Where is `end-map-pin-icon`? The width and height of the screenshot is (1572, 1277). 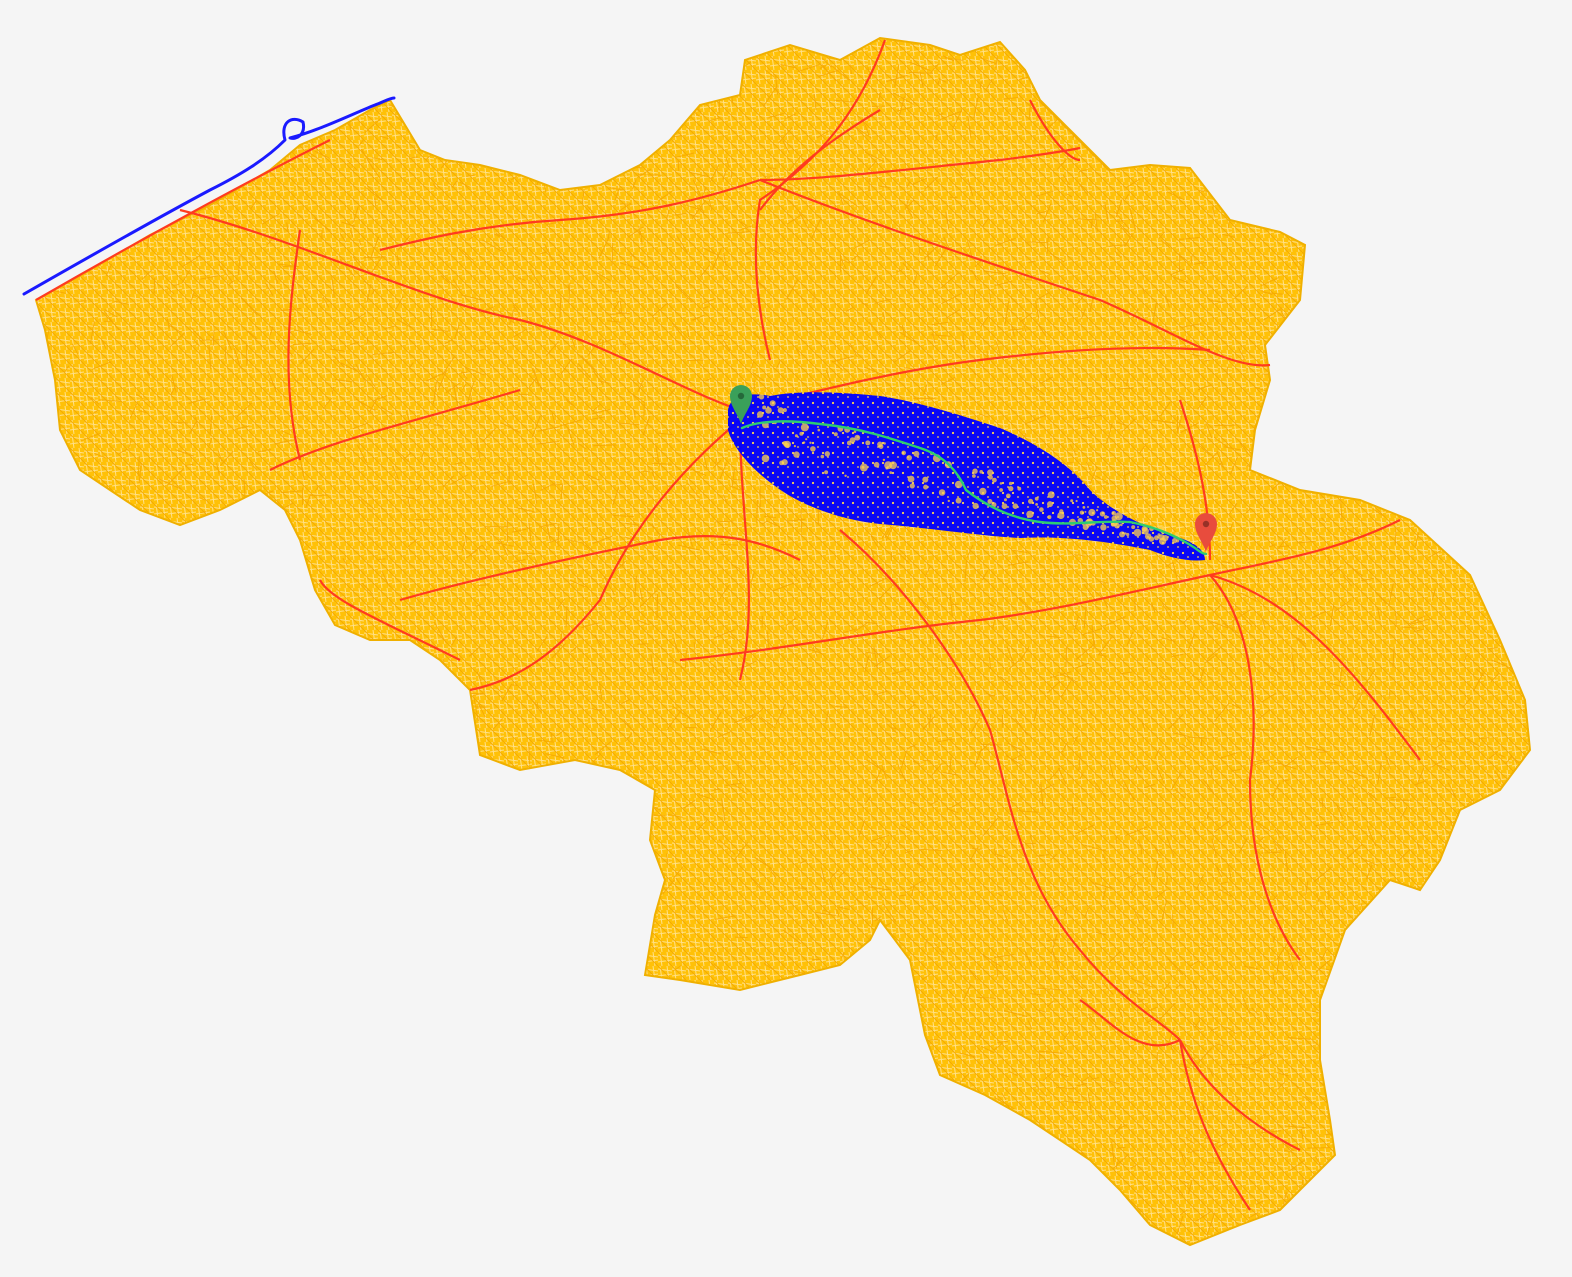 end-map-pin-icon is located at coordinates (1206, 532).